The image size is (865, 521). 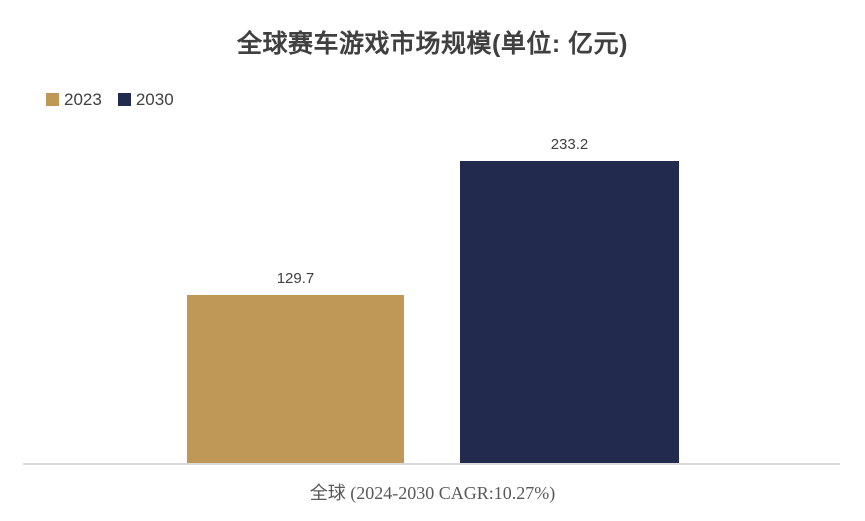 What do you see at coordinates (124, 99) in the screenshot?
I see `legend-swatch-2030` at bounding box center [124, 99].